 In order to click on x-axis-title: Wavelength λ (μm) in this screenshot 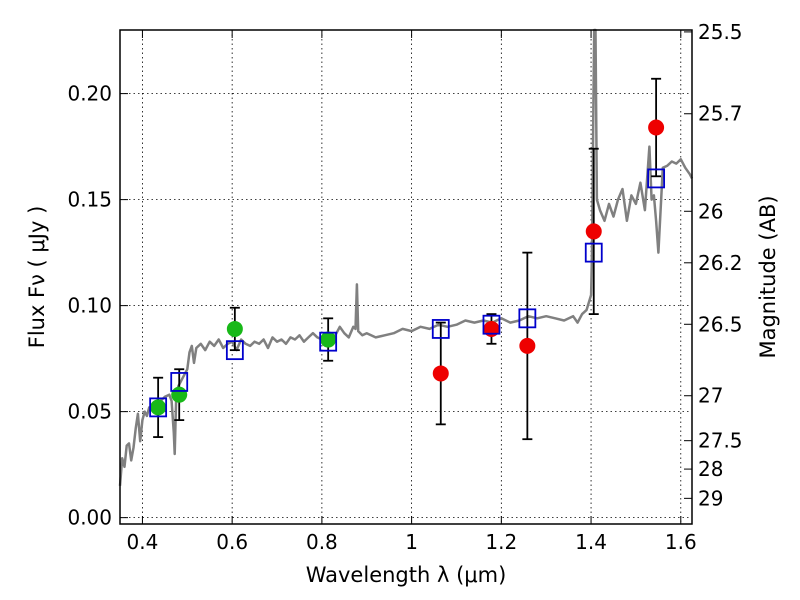, I will do `click(406, 575)`.